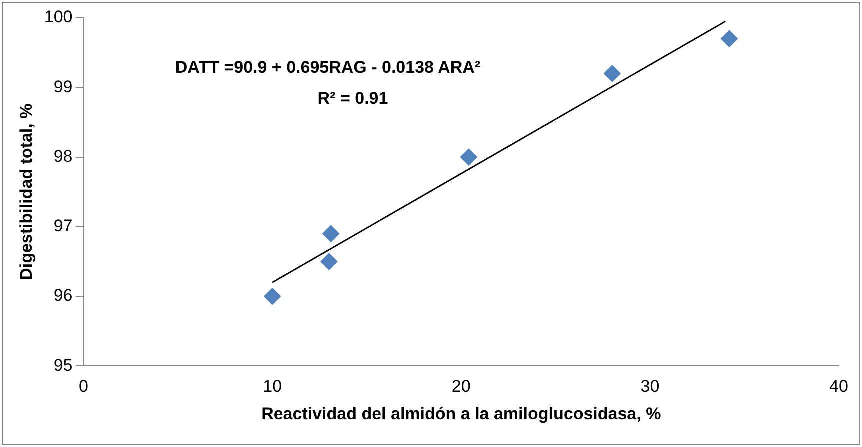 The height and width of the screenshot is (447, 862). Describe the element at coordinates (461, 386) in the screenshot. I see `x-tick-label: 20` at that location.